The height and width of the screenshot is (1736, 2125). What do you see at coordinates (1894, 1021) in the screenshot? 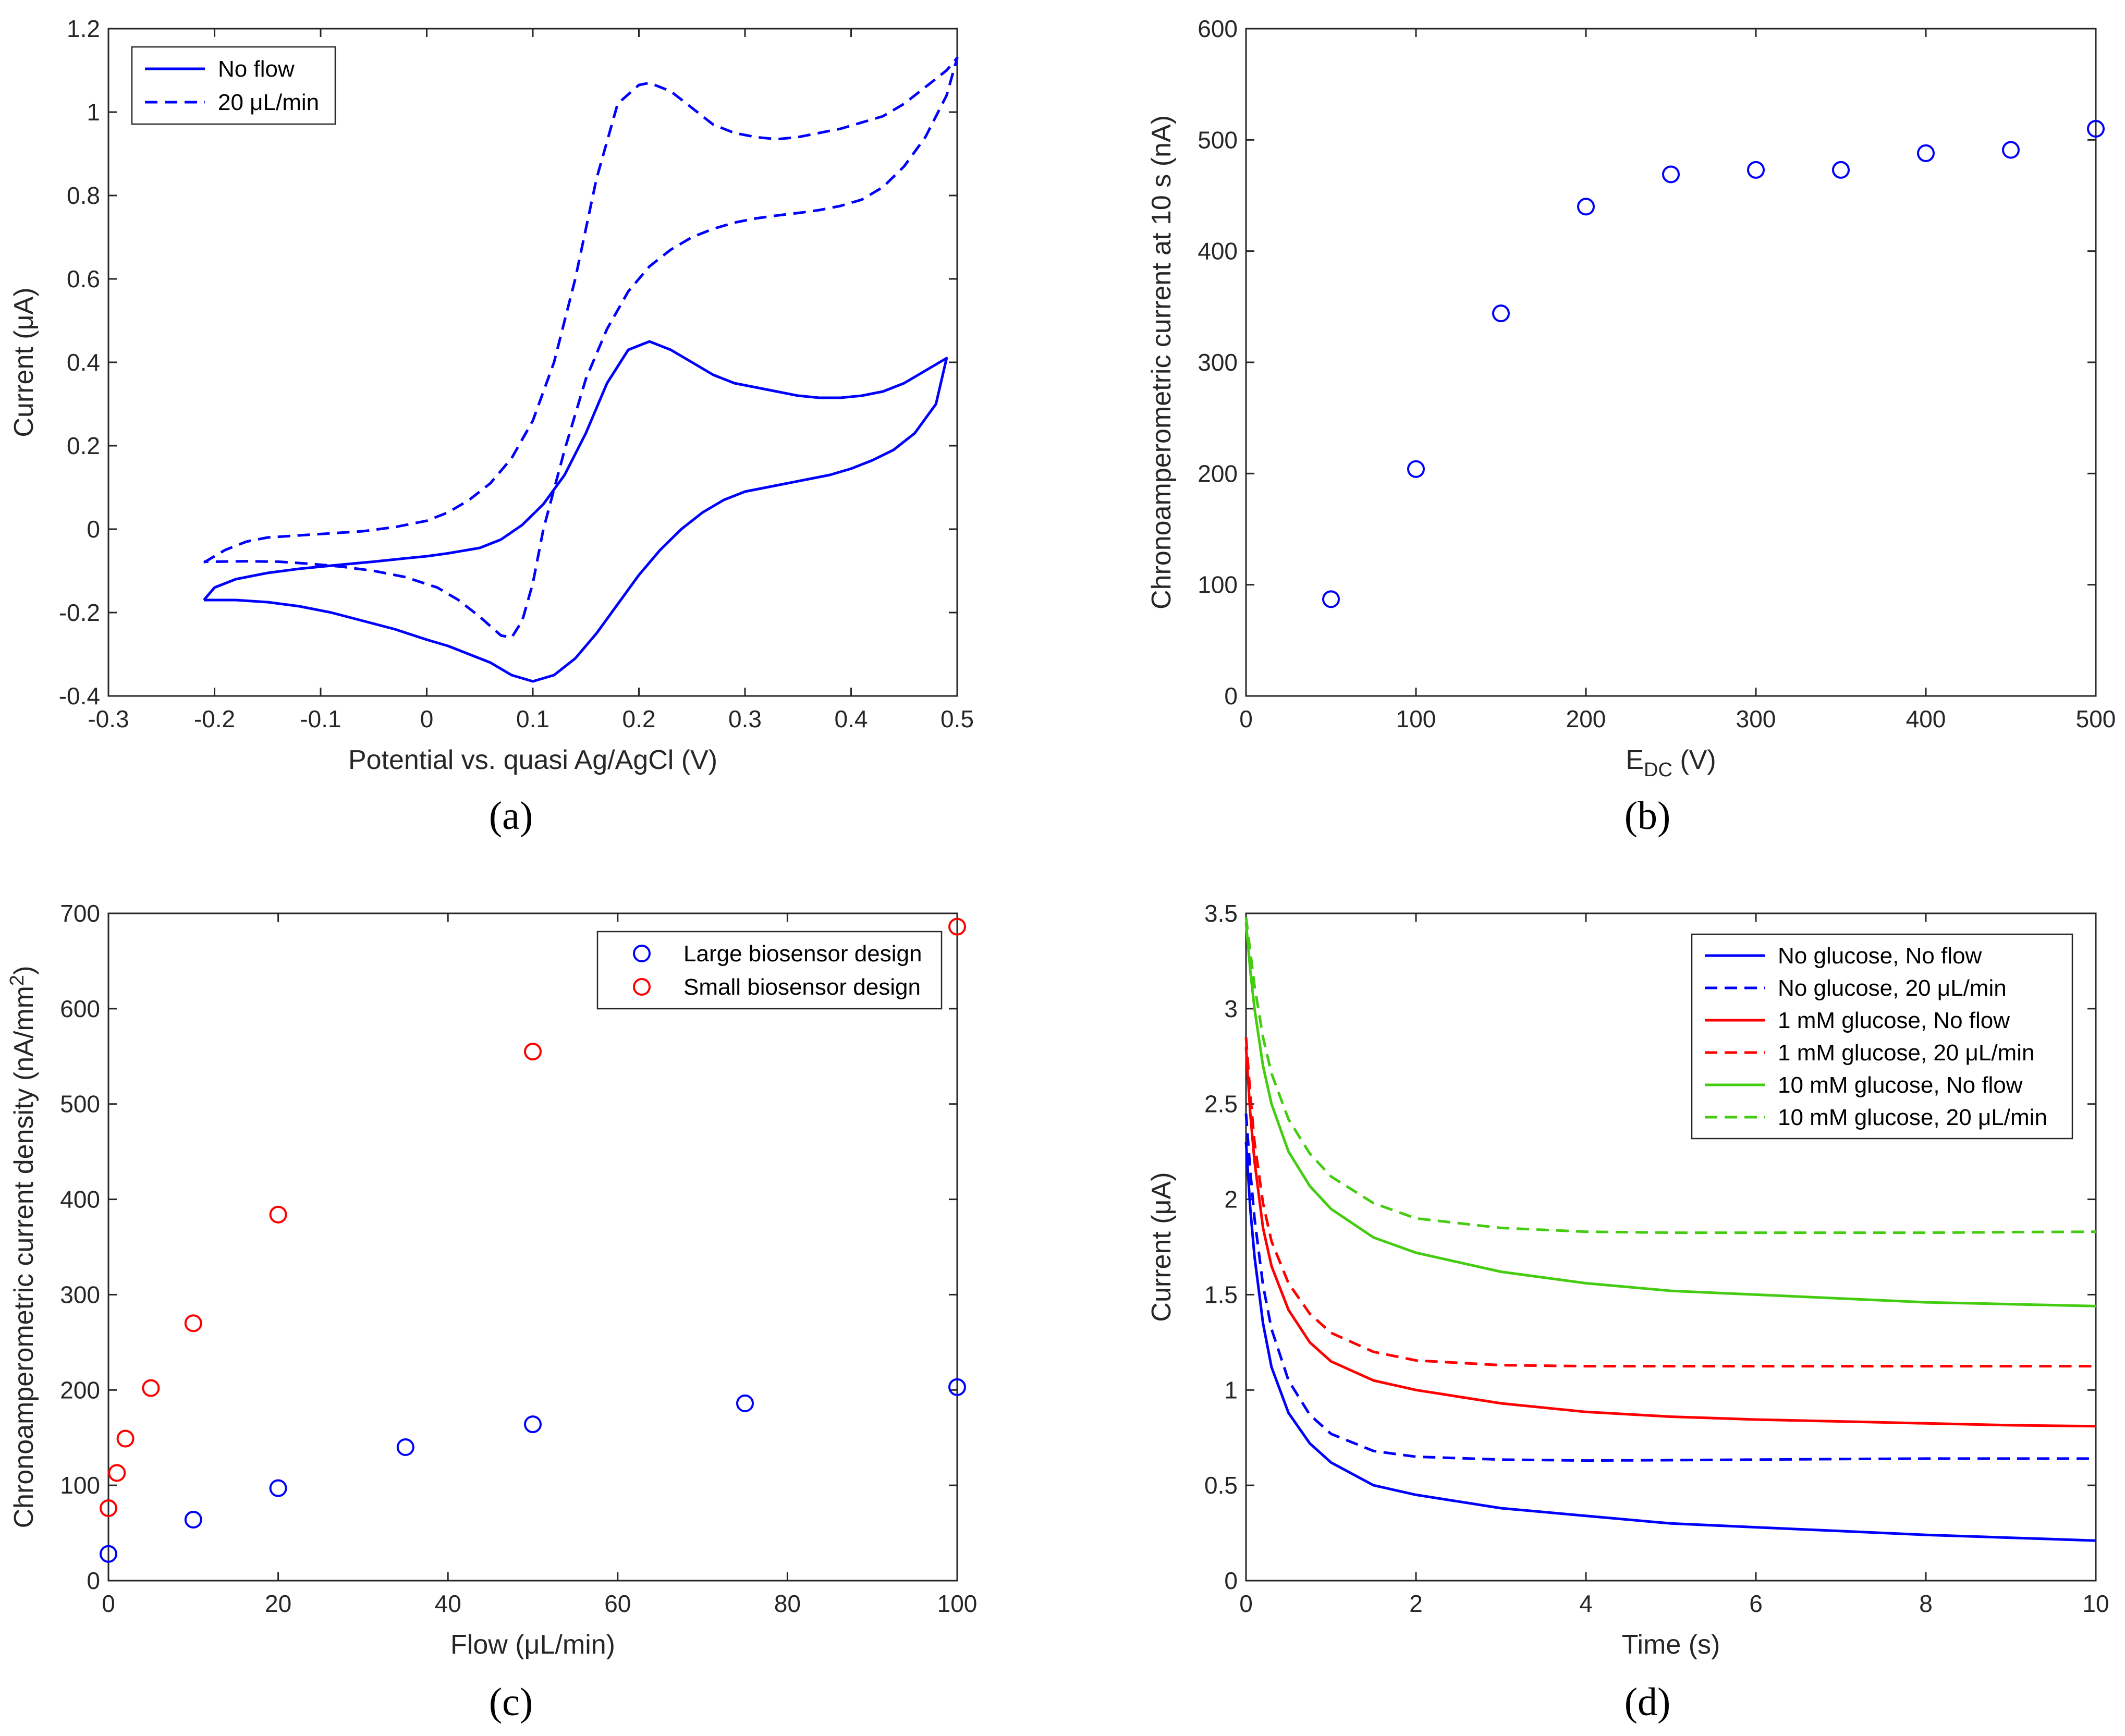
I see `legend-entry-3: 1 mM glucose, No flow` at bounding box center [1894, 1021].